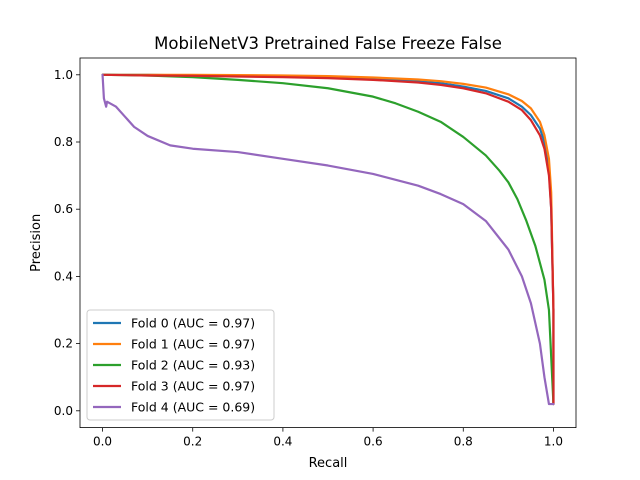  I want to click on x-tick-label: 0.6, so click(373, 442).